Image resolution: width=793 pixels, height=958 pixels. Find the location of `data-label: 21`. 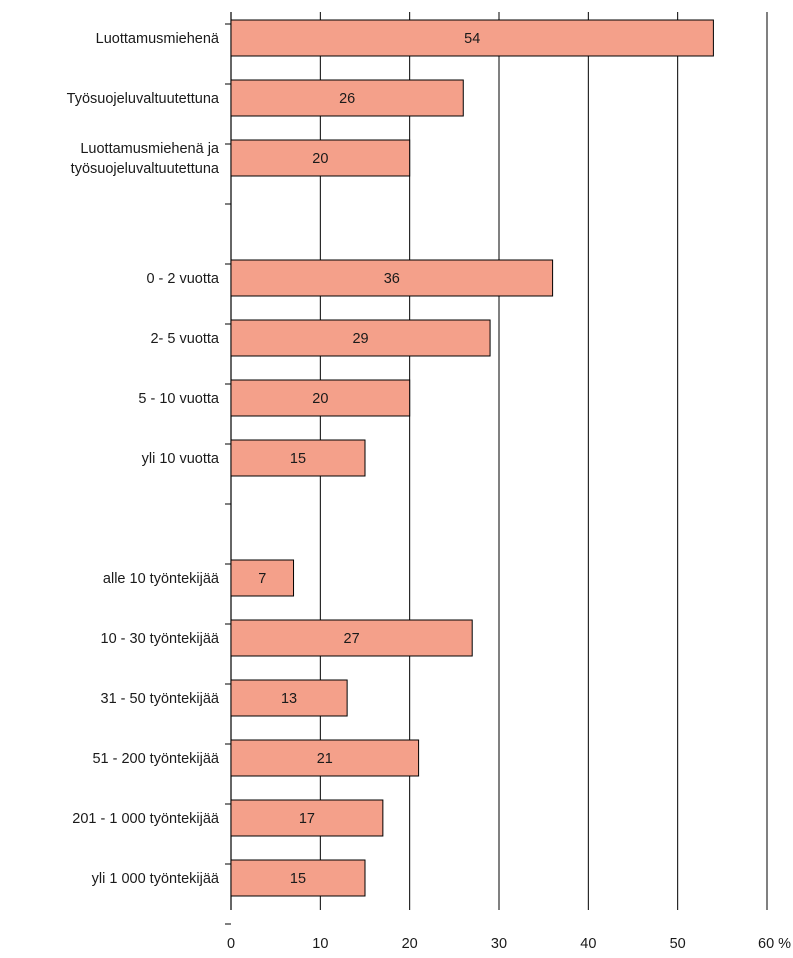

data-label: 21 is located at coordinates (325, 759).